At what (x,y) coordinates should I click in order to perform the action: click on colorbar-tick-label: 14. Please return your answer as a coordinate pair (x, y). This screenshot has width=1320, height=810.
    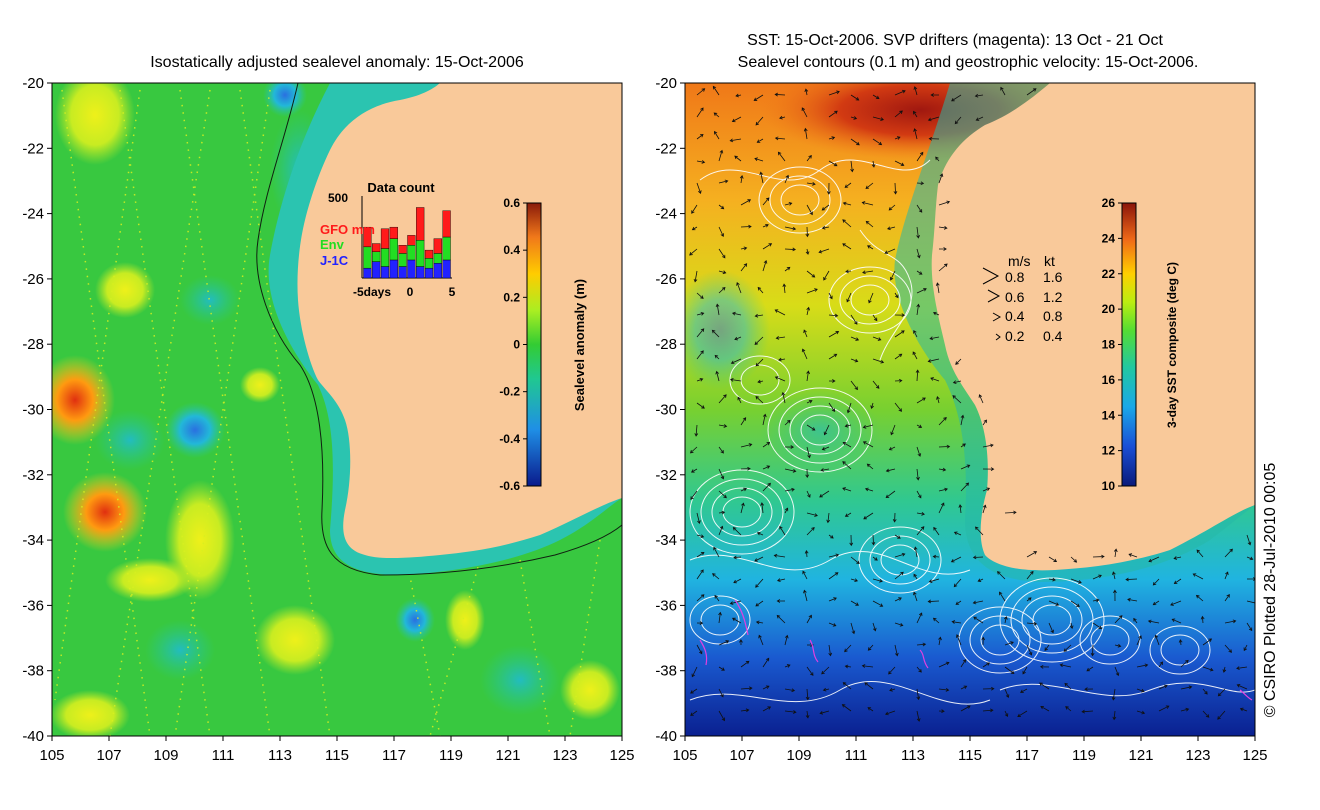
    Looking at the image, I should click on (1109, 415).